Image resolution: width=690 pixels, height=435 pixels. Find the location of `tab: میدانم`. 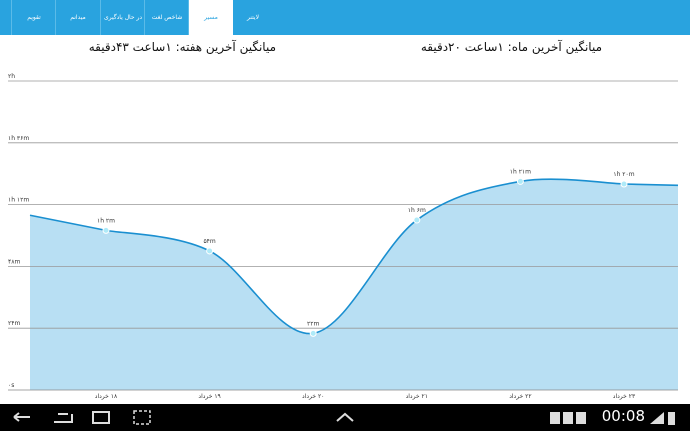

tab: میدانم is located at coordinates (77, 17).